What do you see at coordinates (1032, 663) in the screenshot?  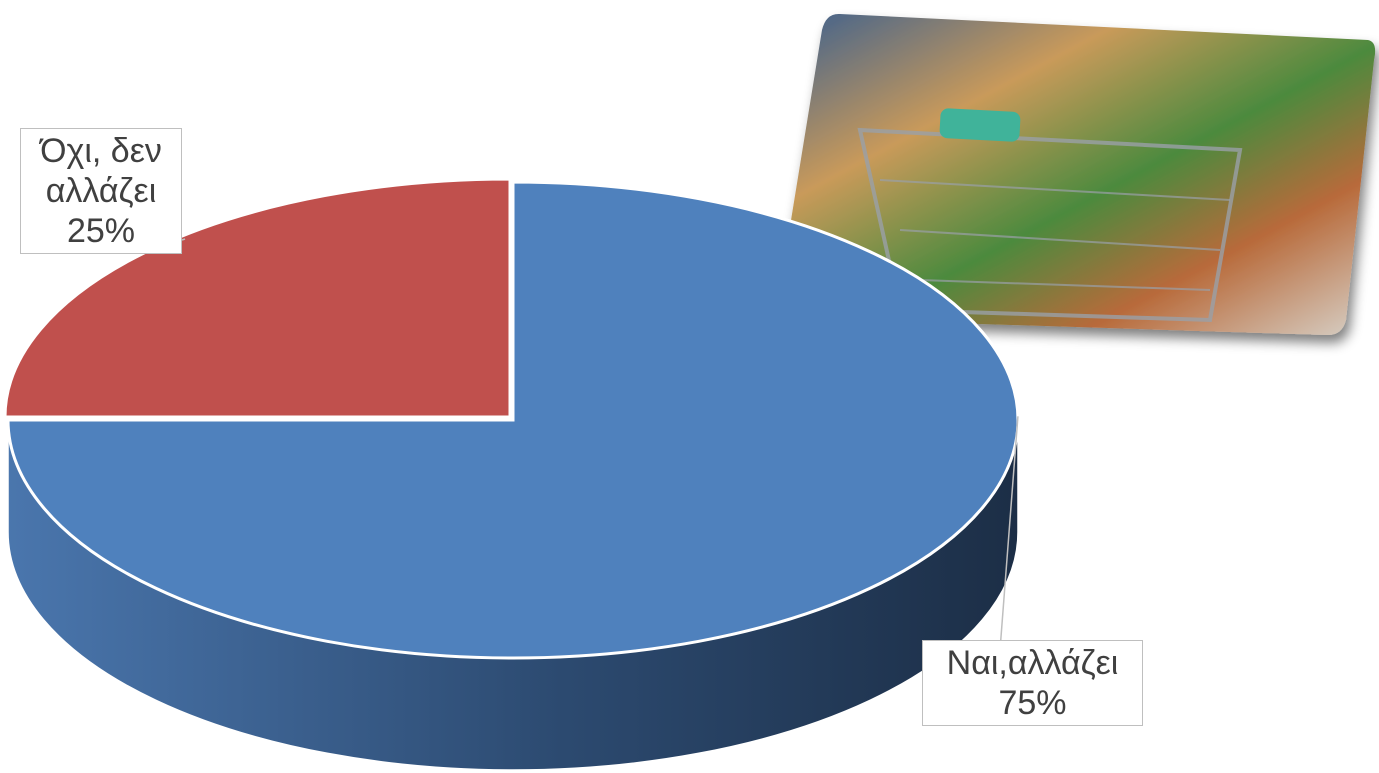 I see `label-category: Ναι,αλλάζει` at bounding box center [1032, 663].